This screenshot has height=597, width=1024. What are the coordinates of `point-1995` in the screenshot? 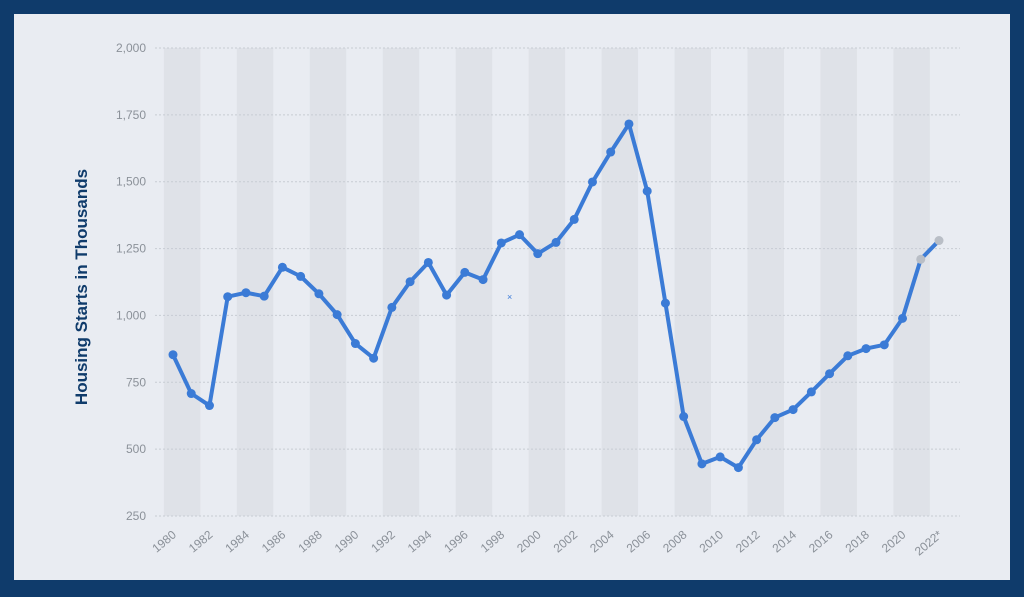 It's located at (447, 295).